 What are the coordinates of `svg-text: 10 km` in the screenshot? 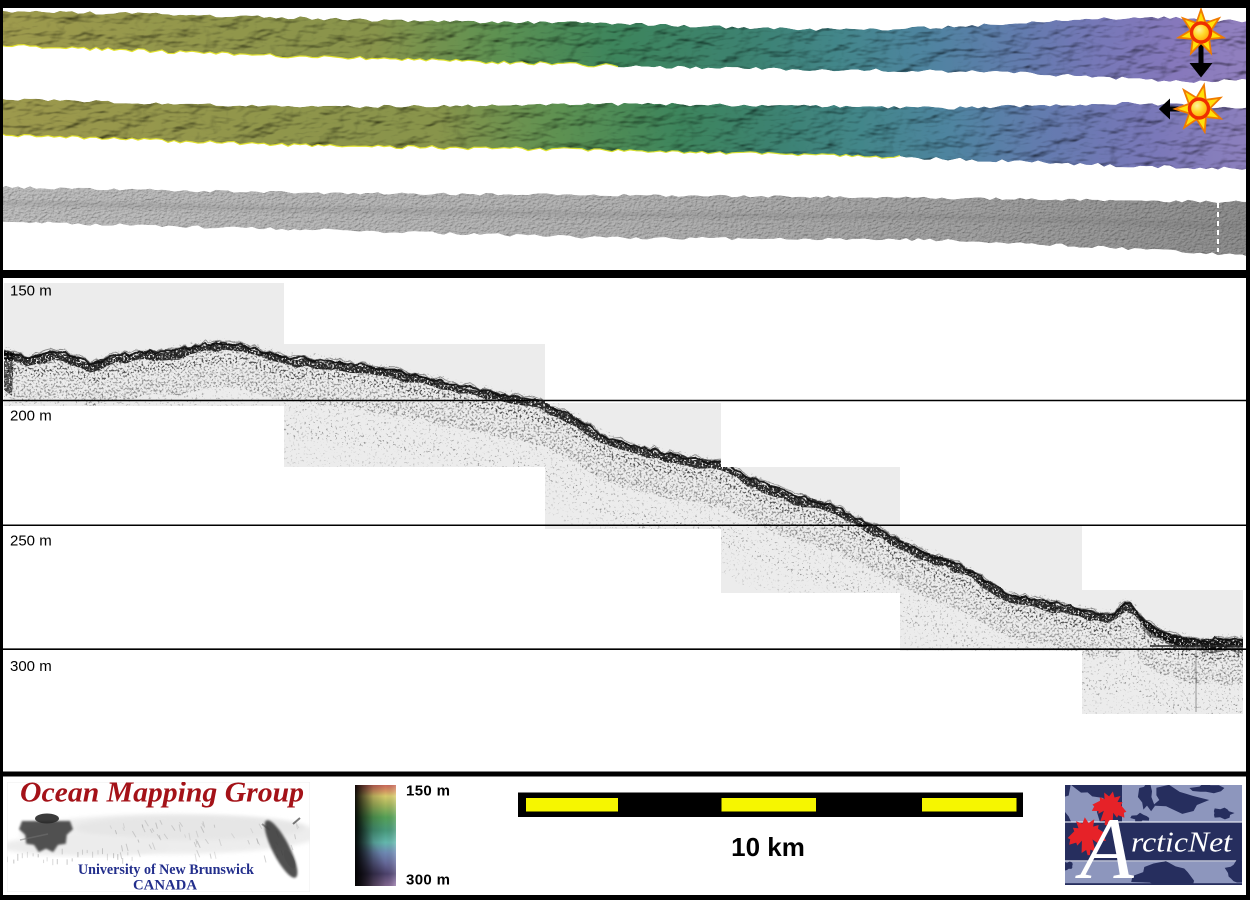 It's located at (768, 847).